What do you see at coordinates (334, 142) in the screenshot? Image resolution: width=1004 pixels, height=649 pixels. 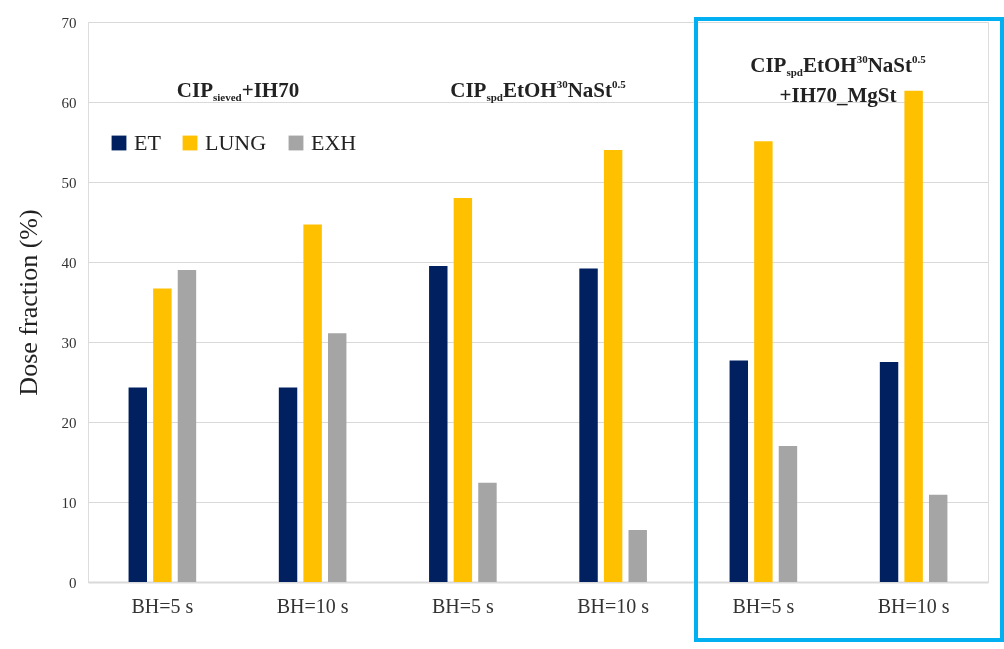 I see `legend-label: EXH` at bounding box center [334, 142].